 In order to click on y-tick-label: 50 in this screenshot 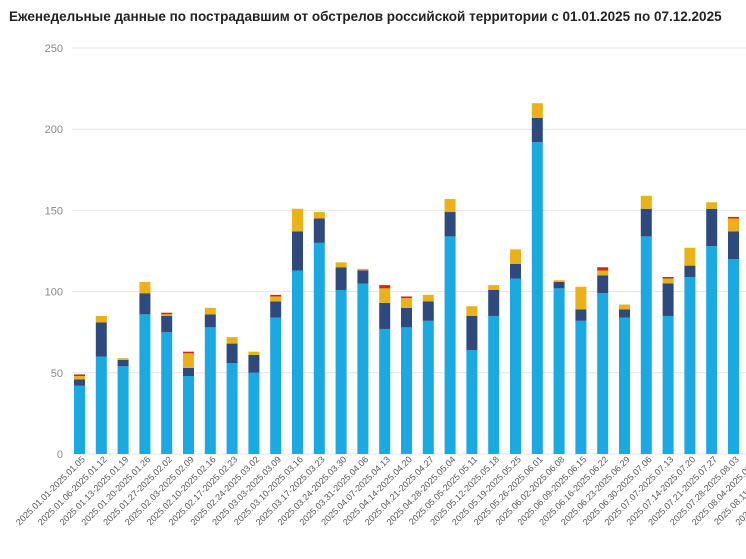, I will do `click(57, 374)`.